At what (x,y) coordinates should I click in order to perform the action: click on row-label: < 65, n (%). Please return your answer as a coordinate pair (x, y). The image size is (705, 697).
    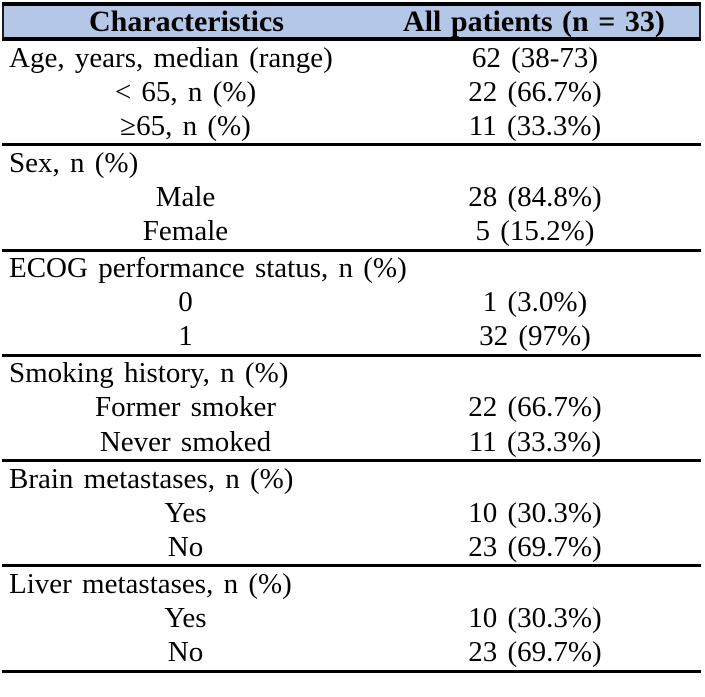
    Looking at the image, I should click on (185, 91).